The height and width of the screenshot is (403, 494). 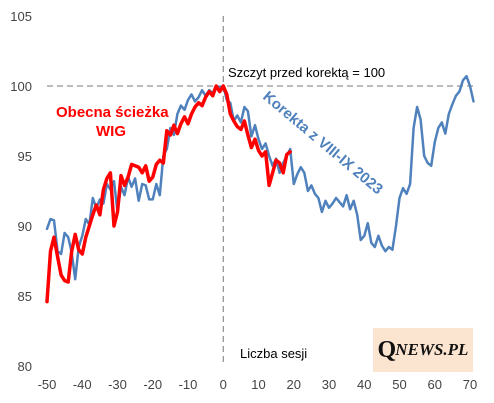 I want to click on x-tick-label: -40, so click(x=82, y=384).